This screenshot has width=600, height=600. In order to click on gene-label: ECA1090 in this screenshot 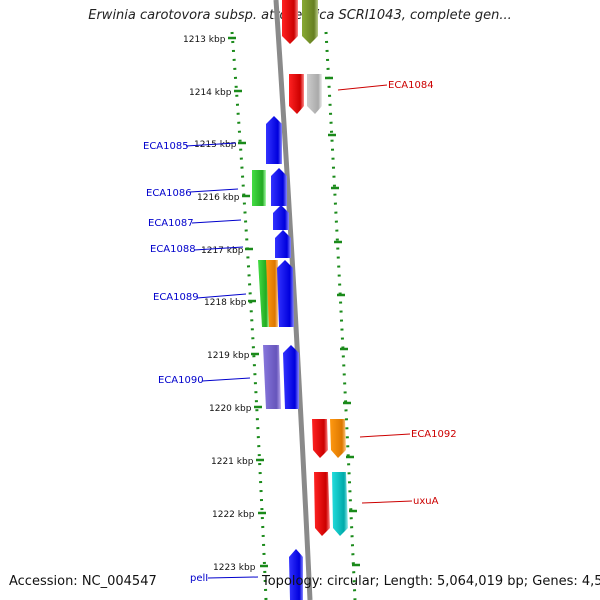, I will do `click(181, 380)`.